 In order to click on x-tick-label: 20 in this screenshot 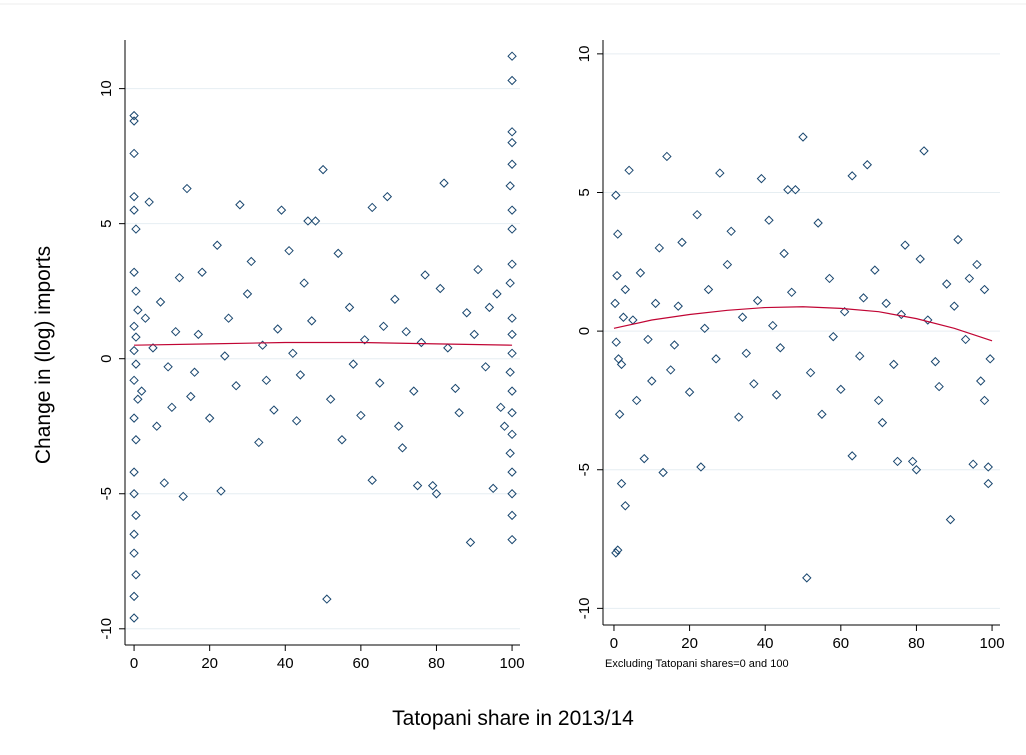, I will do `click(689, 643)`.